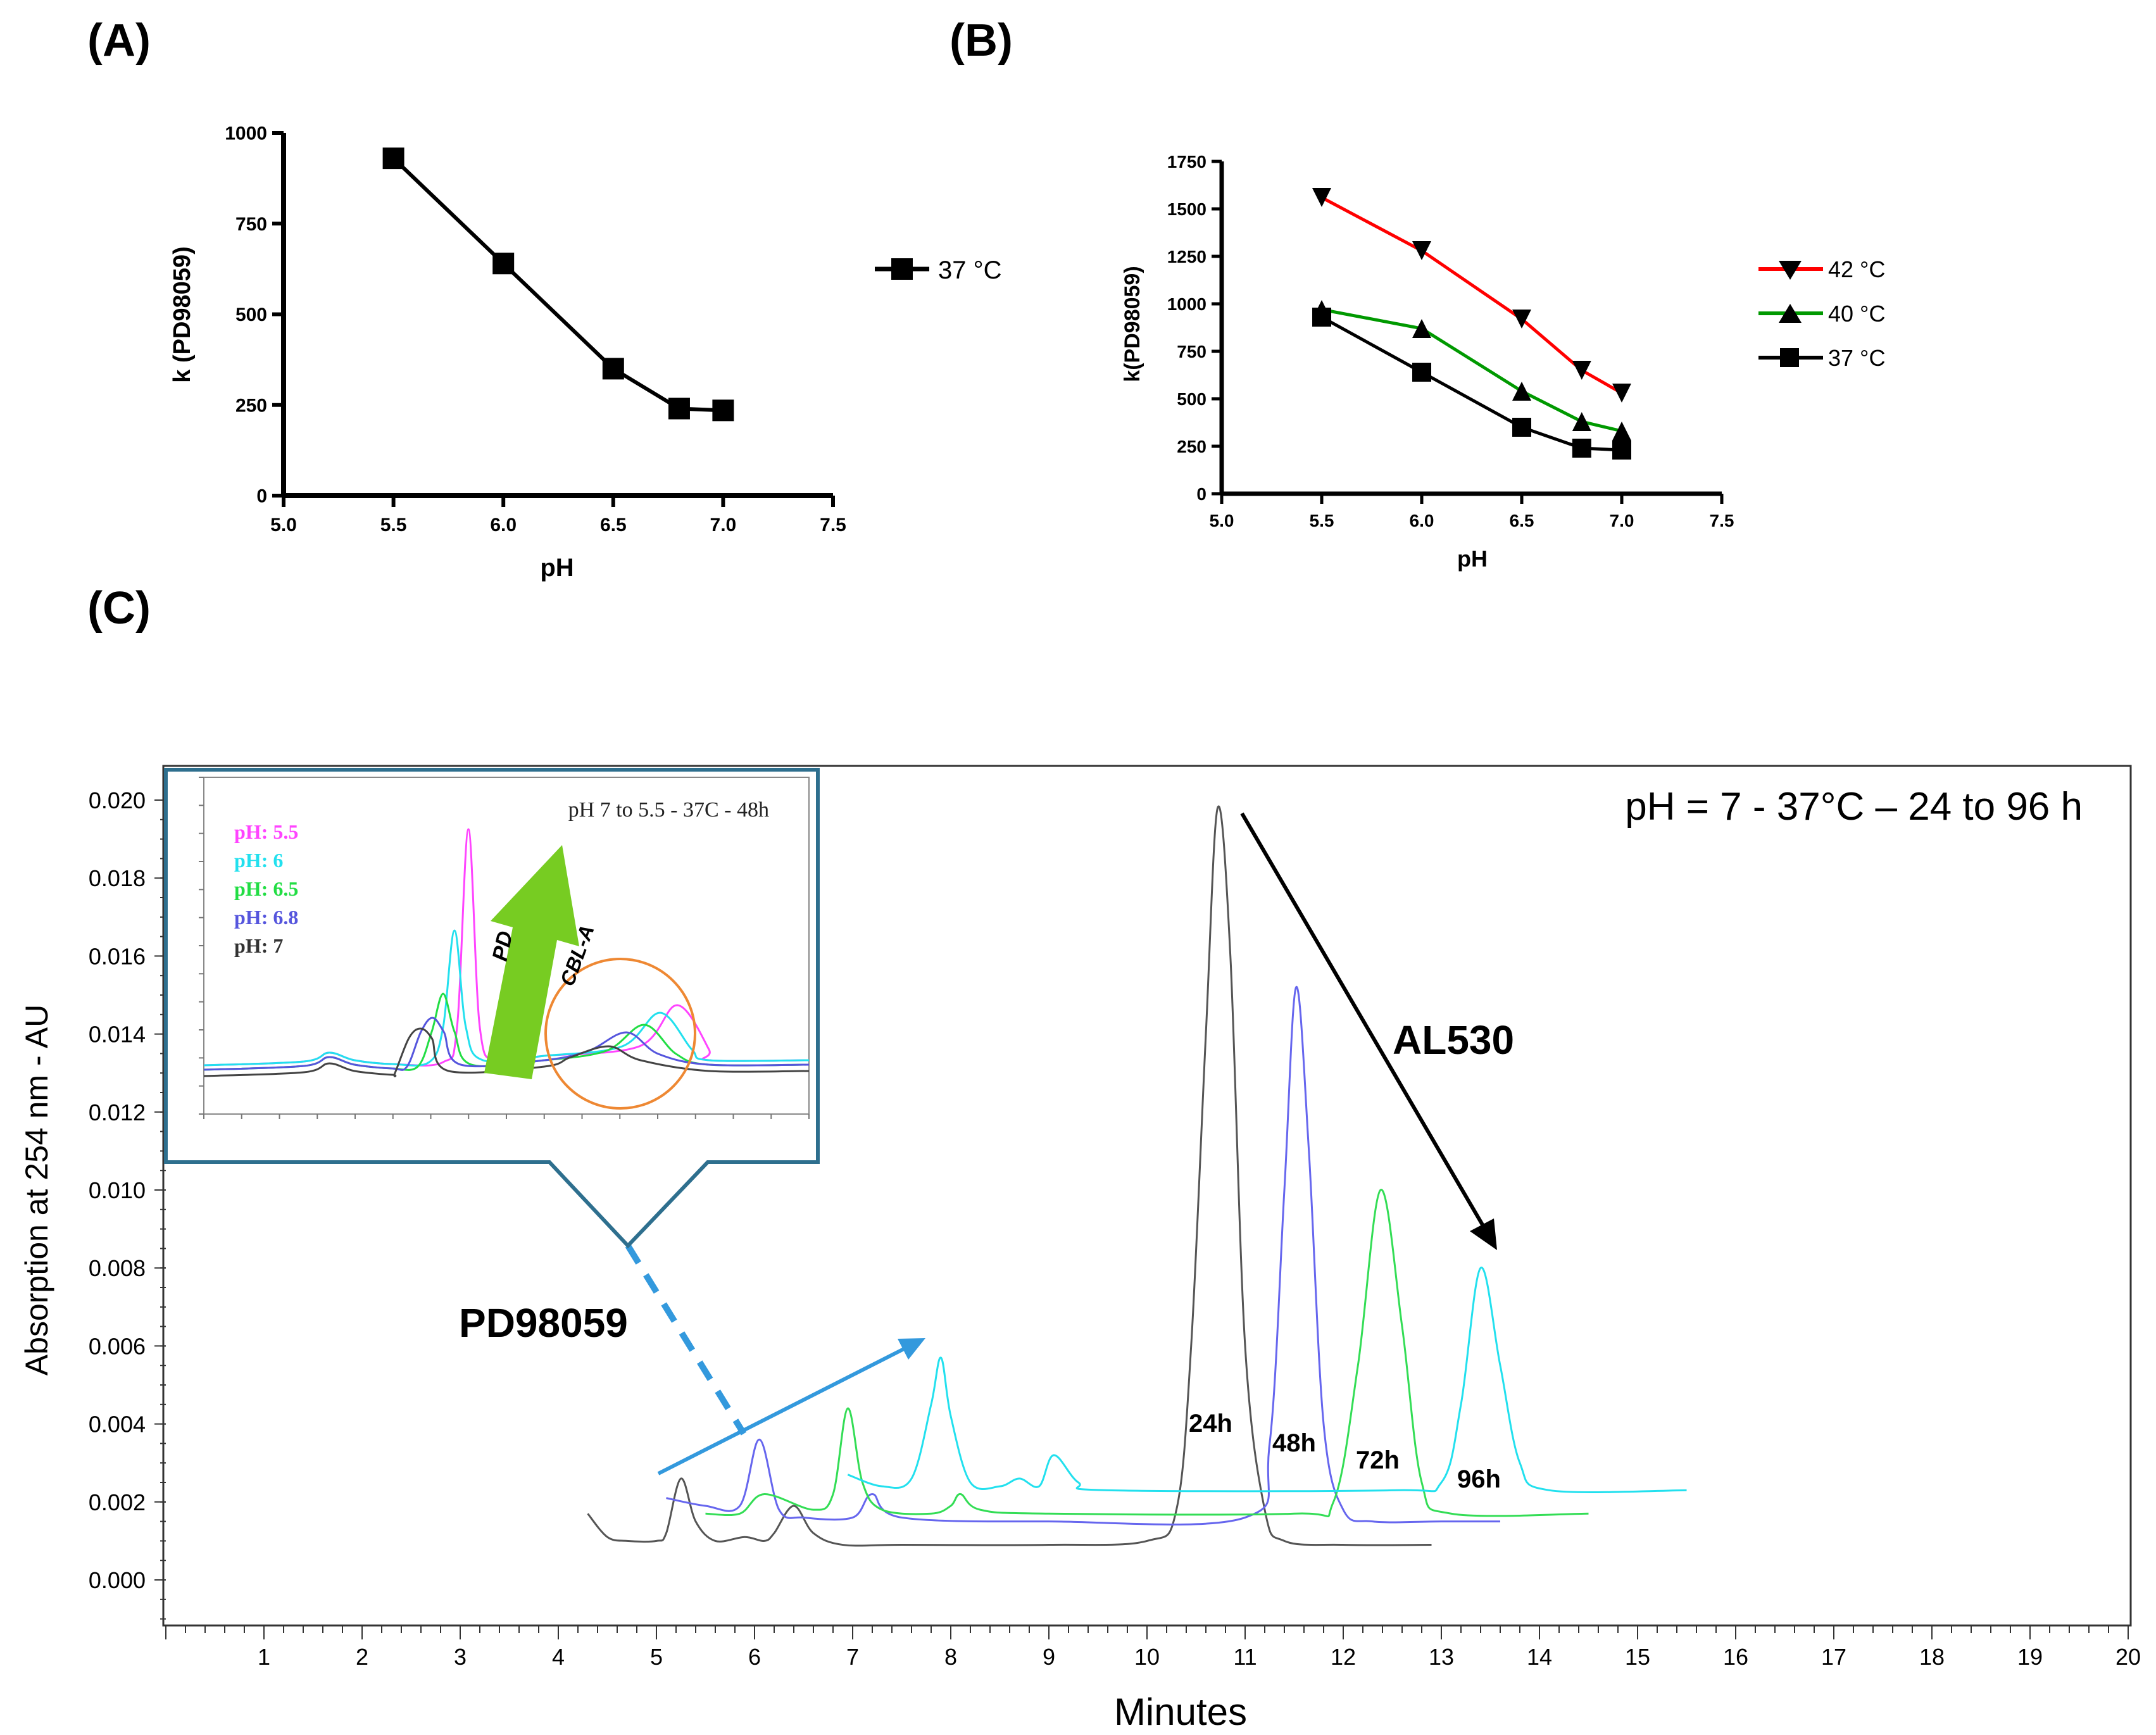 This screenshot has width=2156, height=1735. I want to click on chart-b-legend-label-37: 37 °C, so click(1856, 358).